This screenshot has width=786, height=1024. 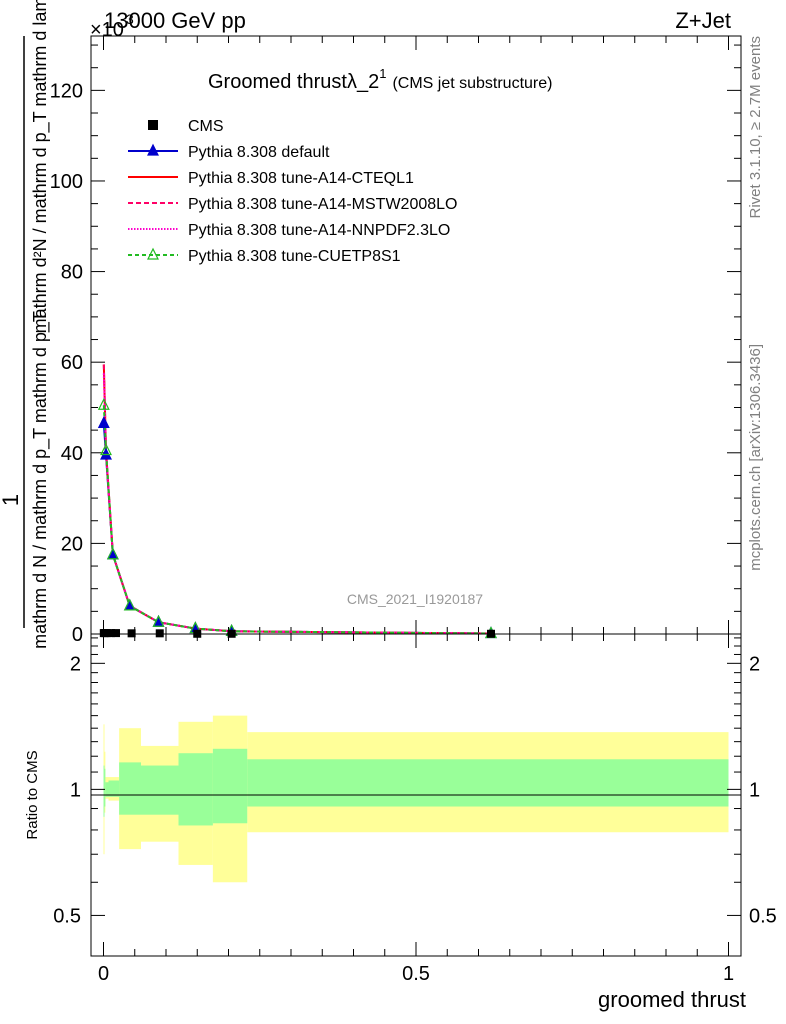 What do you see at coordinates (130, 19) in the screenshot?
I see `y-exponent-power: 3` at bounding box center [130, 19].